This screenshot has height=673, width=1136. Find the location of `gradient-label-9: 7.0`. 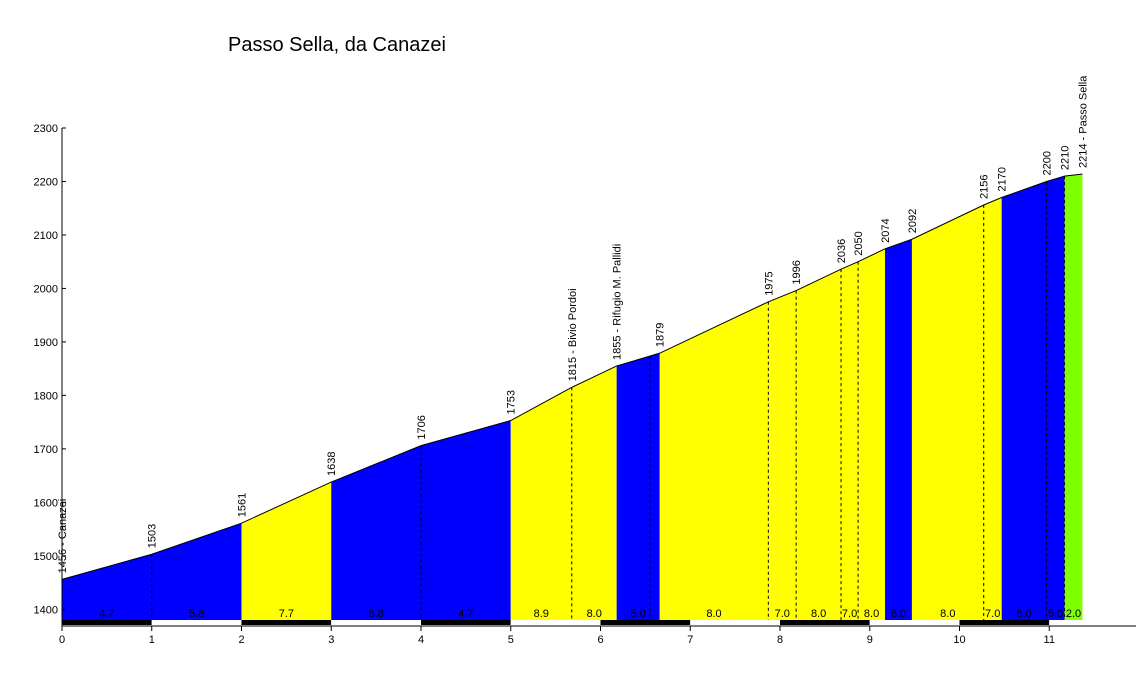

gradient-label-9: 7.0 is located at coordinates (782, 614).